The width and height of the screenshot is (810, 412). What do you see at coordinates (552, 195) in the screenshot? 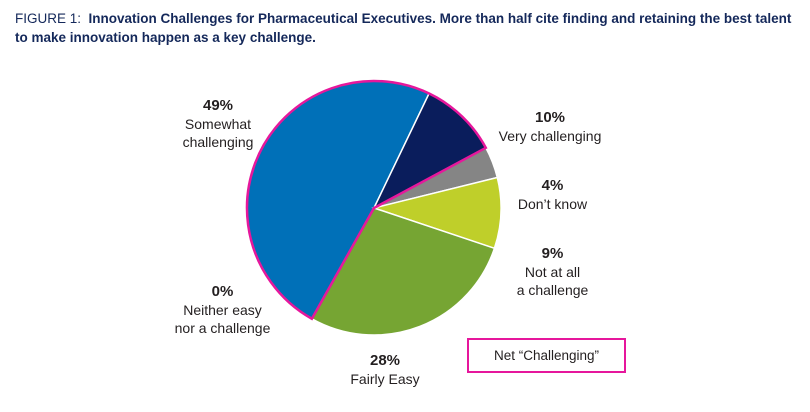
I see `label-dont-know: 4% Don’t know` at bounding box center [552, 195].